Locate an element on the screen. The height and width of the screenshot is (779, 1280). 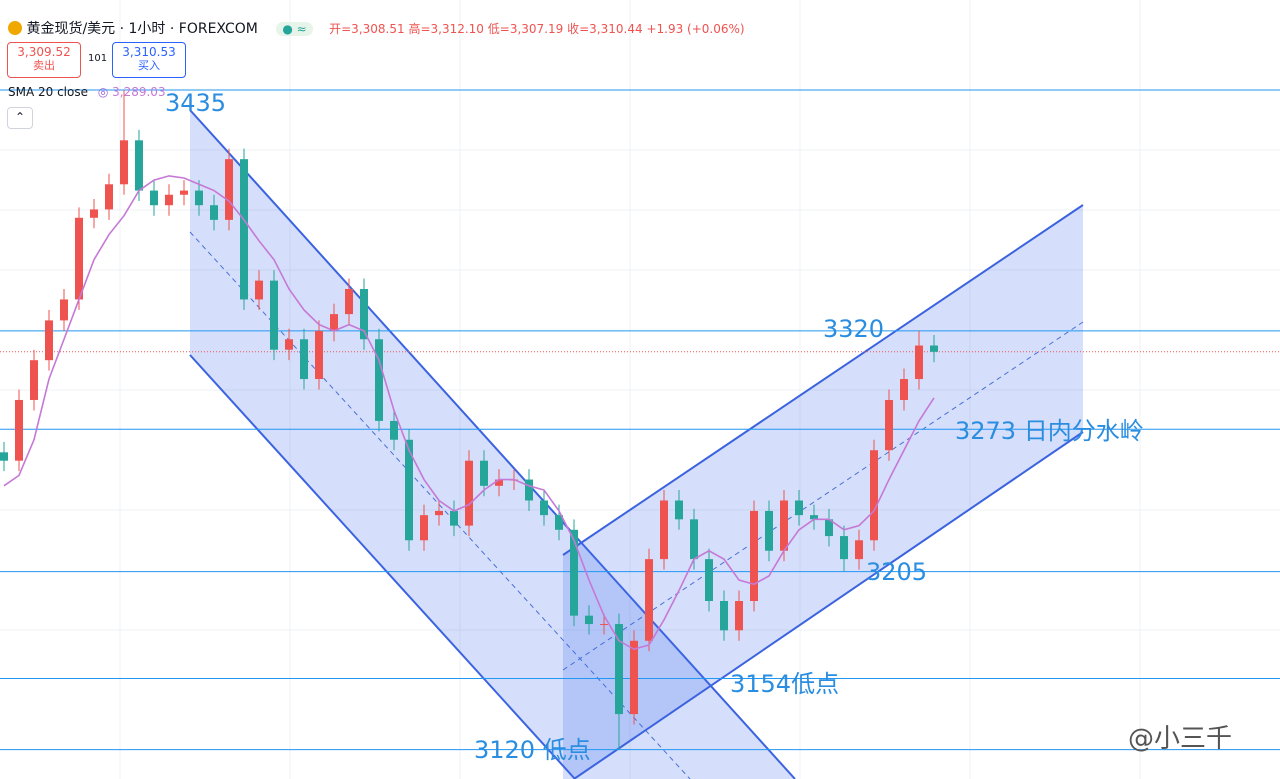
indicator-icon: ◎ is located at coordinates (103, 92).